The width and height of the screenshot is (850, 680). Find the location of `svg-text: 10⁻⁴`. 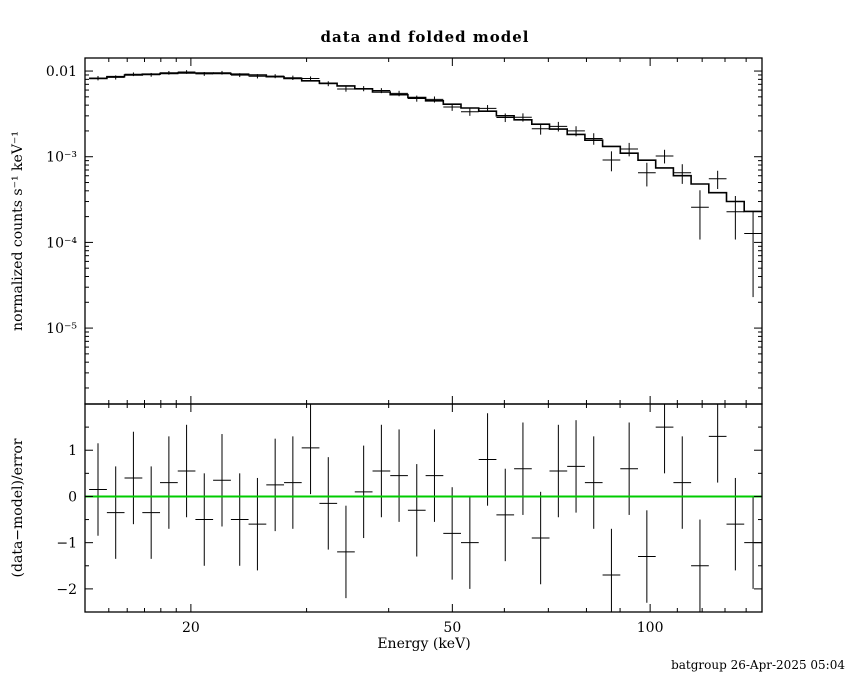

svg-text: 10⁻⁴ is located at coordinates (61, 243).